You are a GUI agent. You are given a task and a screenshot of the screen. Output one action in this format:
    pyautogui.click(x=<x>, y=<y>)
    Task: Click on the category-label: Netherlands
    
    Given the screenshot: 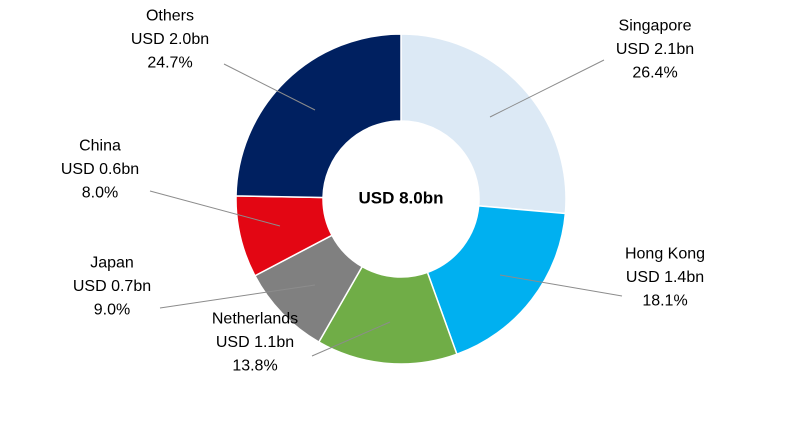 What is the action you would take?
    pyautogui.click(x=255, y=319)
    